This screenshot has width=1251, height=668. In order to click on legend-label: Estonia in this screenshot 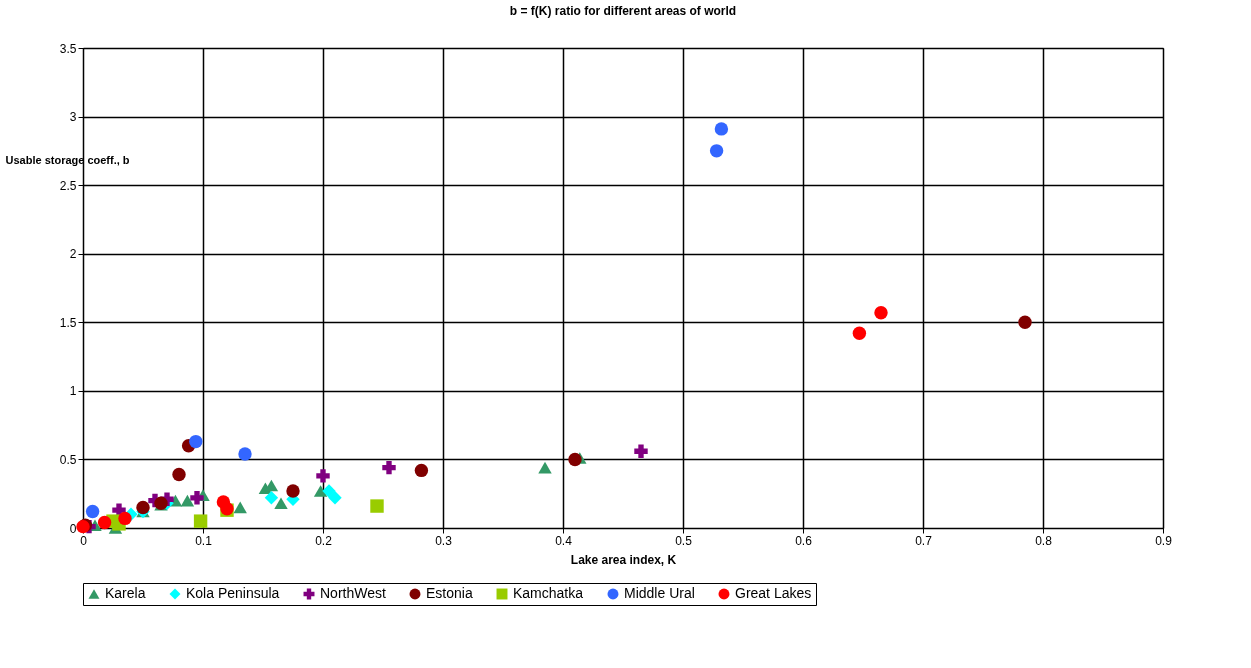, I will do `click(449, 593)`.